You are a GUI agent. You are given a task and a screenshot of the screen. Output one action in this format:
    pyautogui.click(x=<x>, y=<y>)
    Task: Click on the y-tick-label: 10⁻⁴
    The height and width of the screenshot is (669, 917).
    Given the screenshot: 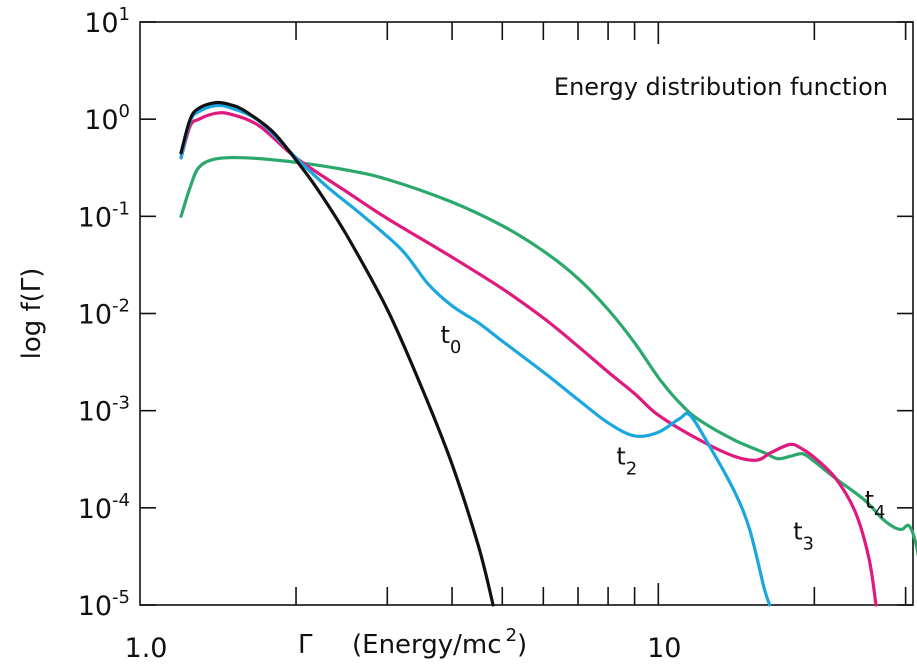 What is the action you would take?
    pyautogui.click(x=104, y=507)
    